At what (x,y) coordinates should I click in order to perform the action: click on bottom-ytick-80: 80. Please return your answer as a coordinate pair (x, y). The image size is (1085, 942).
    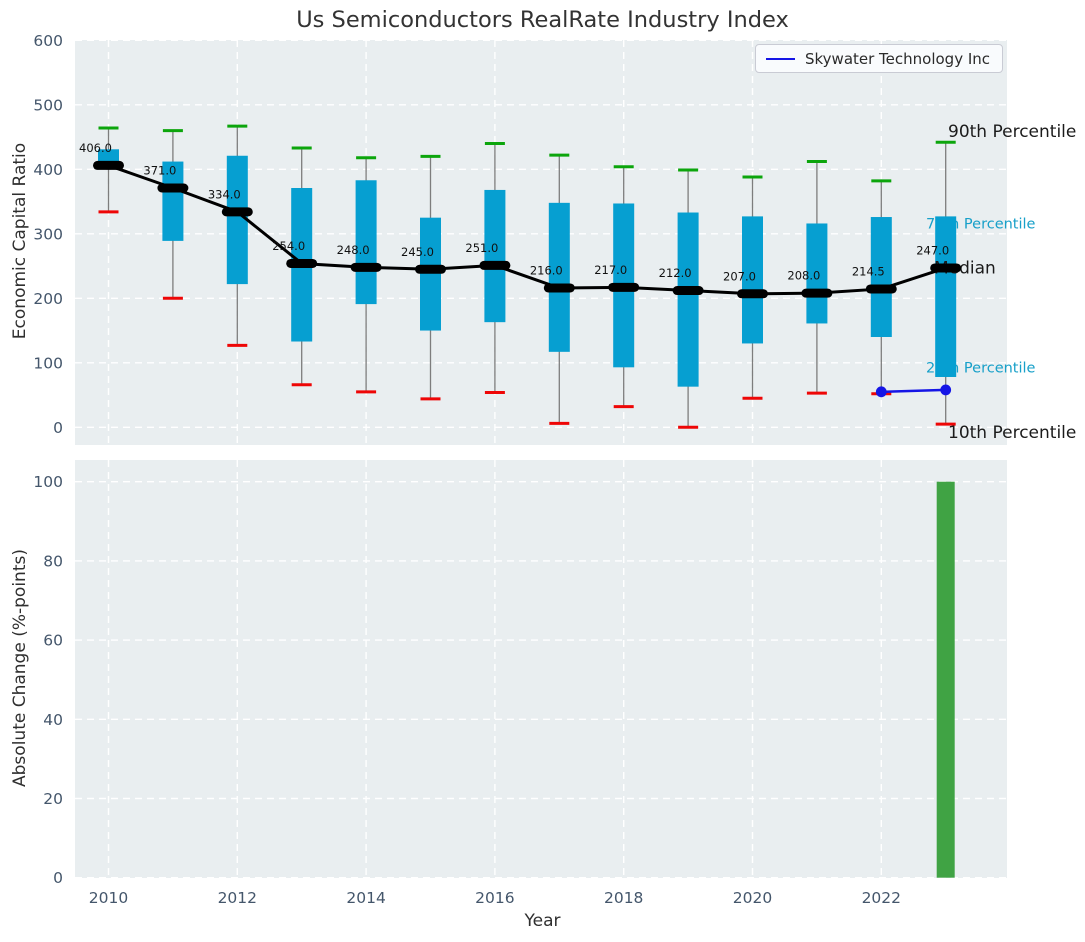
    Looking at the image, I should click on (53, 561).